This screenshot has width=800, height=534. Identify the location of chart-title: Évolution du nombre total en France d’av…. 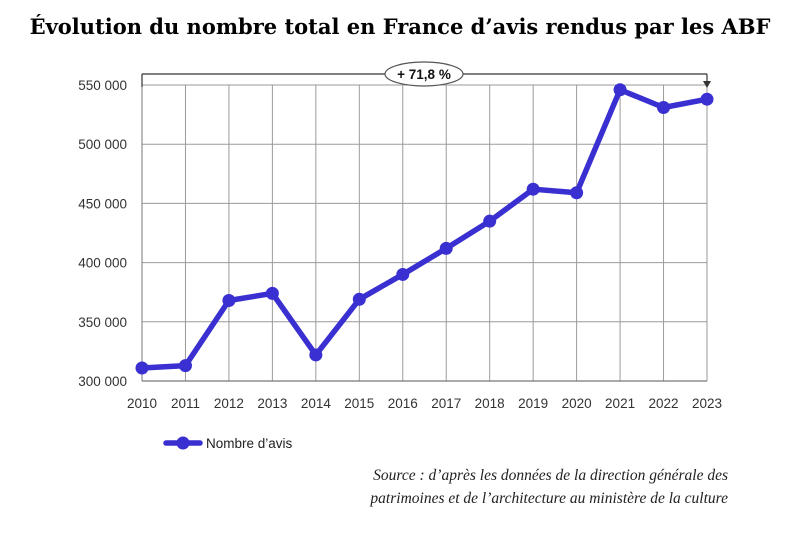
(400, 26).